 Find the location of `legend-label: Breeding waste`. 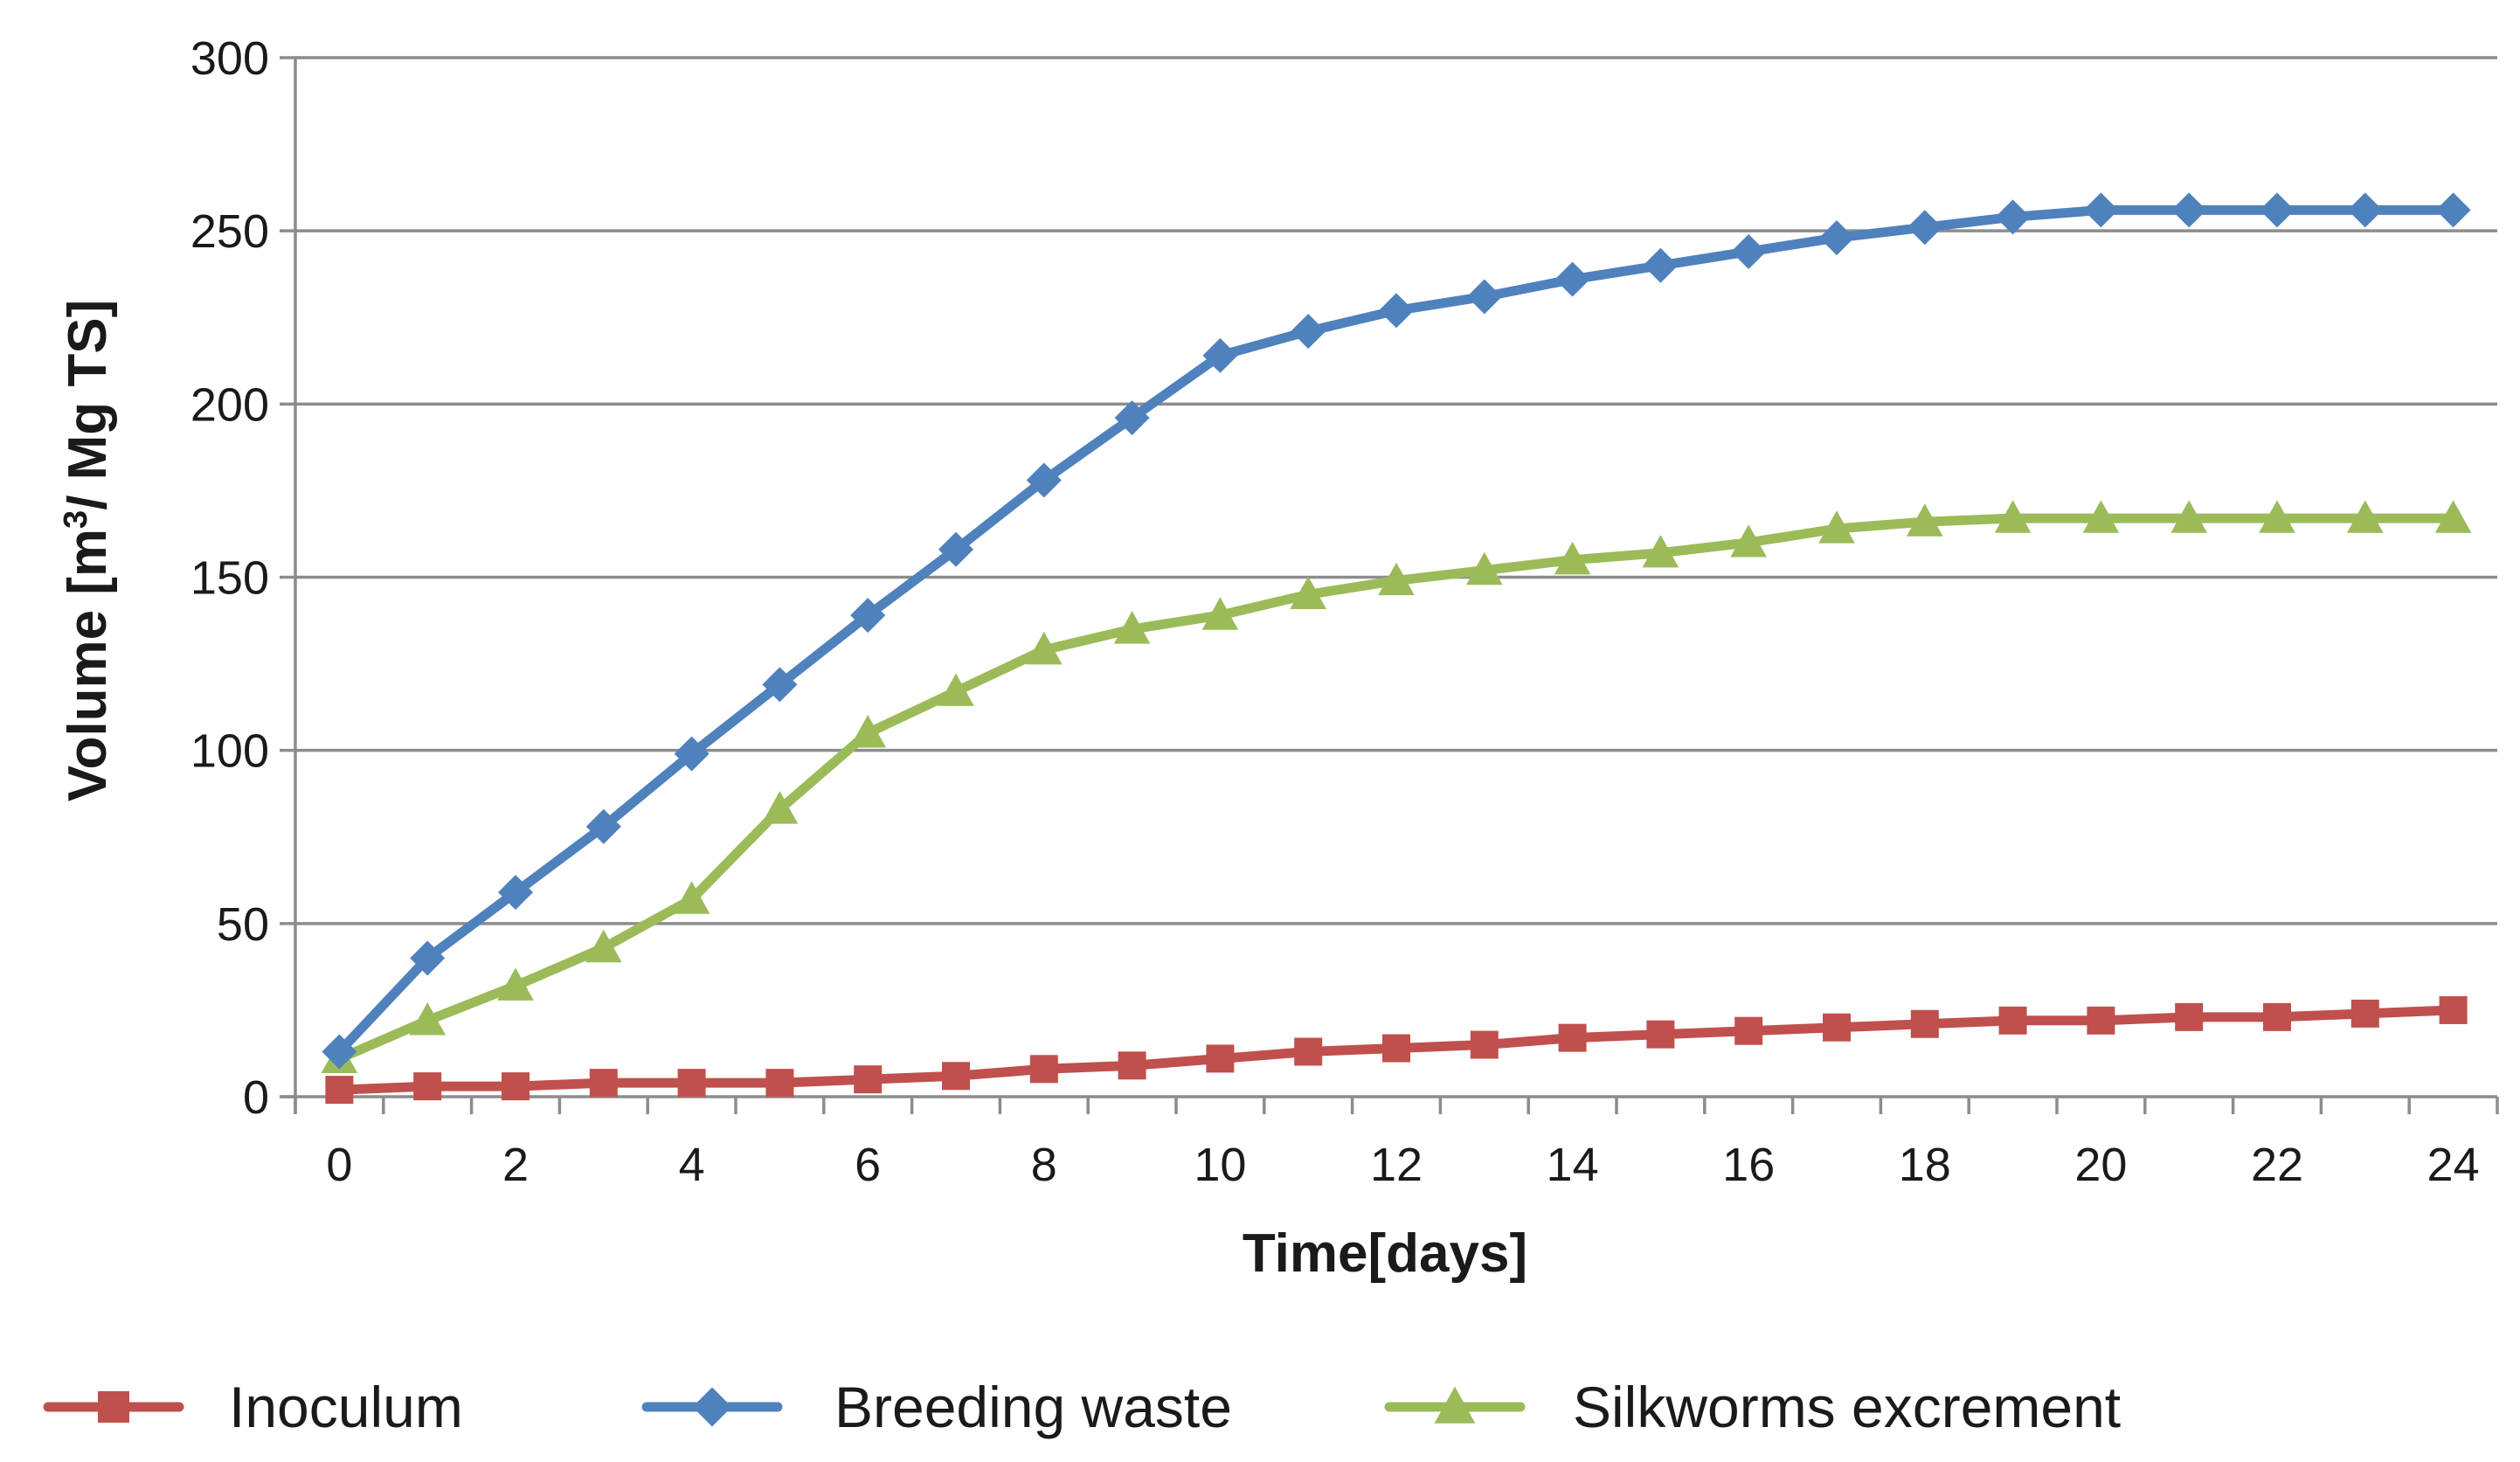

legend-label: Breeding waste is located at coordinates (1033, 1407).